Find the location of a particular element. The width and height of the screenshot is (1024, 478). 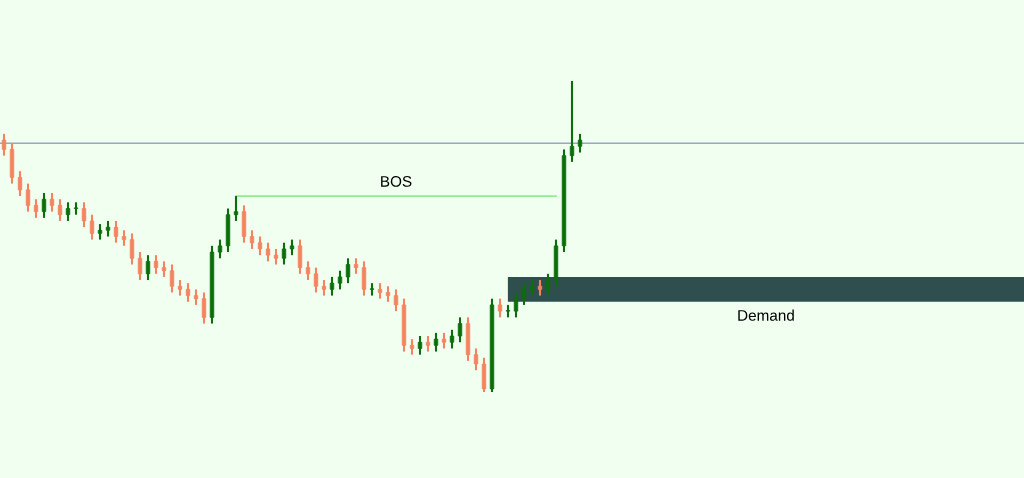

band-label: Demand is located at coordinates (766, 315).